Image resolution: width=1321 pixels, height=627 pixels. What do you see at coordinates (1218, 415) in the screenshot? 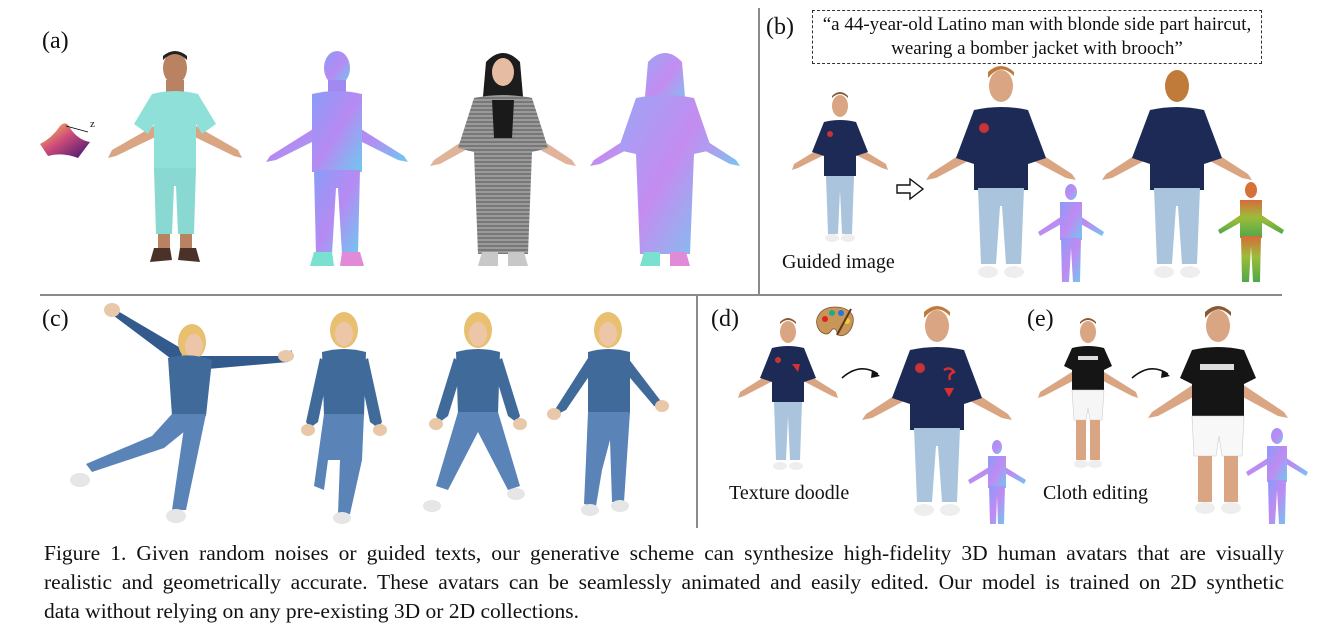
I see `avatar-cloth-after` at bounding box center [1218, 415].